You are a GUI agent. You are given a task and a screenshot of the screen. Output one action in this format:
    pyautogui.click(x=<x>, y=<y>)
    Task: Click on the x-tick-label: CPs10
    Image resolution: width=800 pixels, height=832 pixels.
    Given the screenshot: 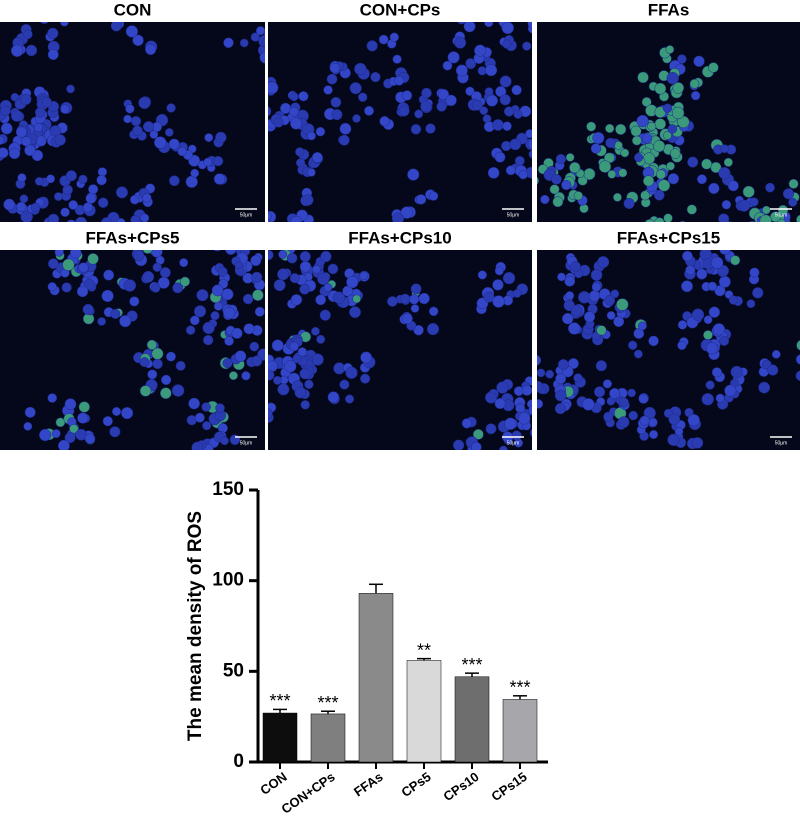 What is the action you would take?
    pyautogui.click(x=461, y=786)
    